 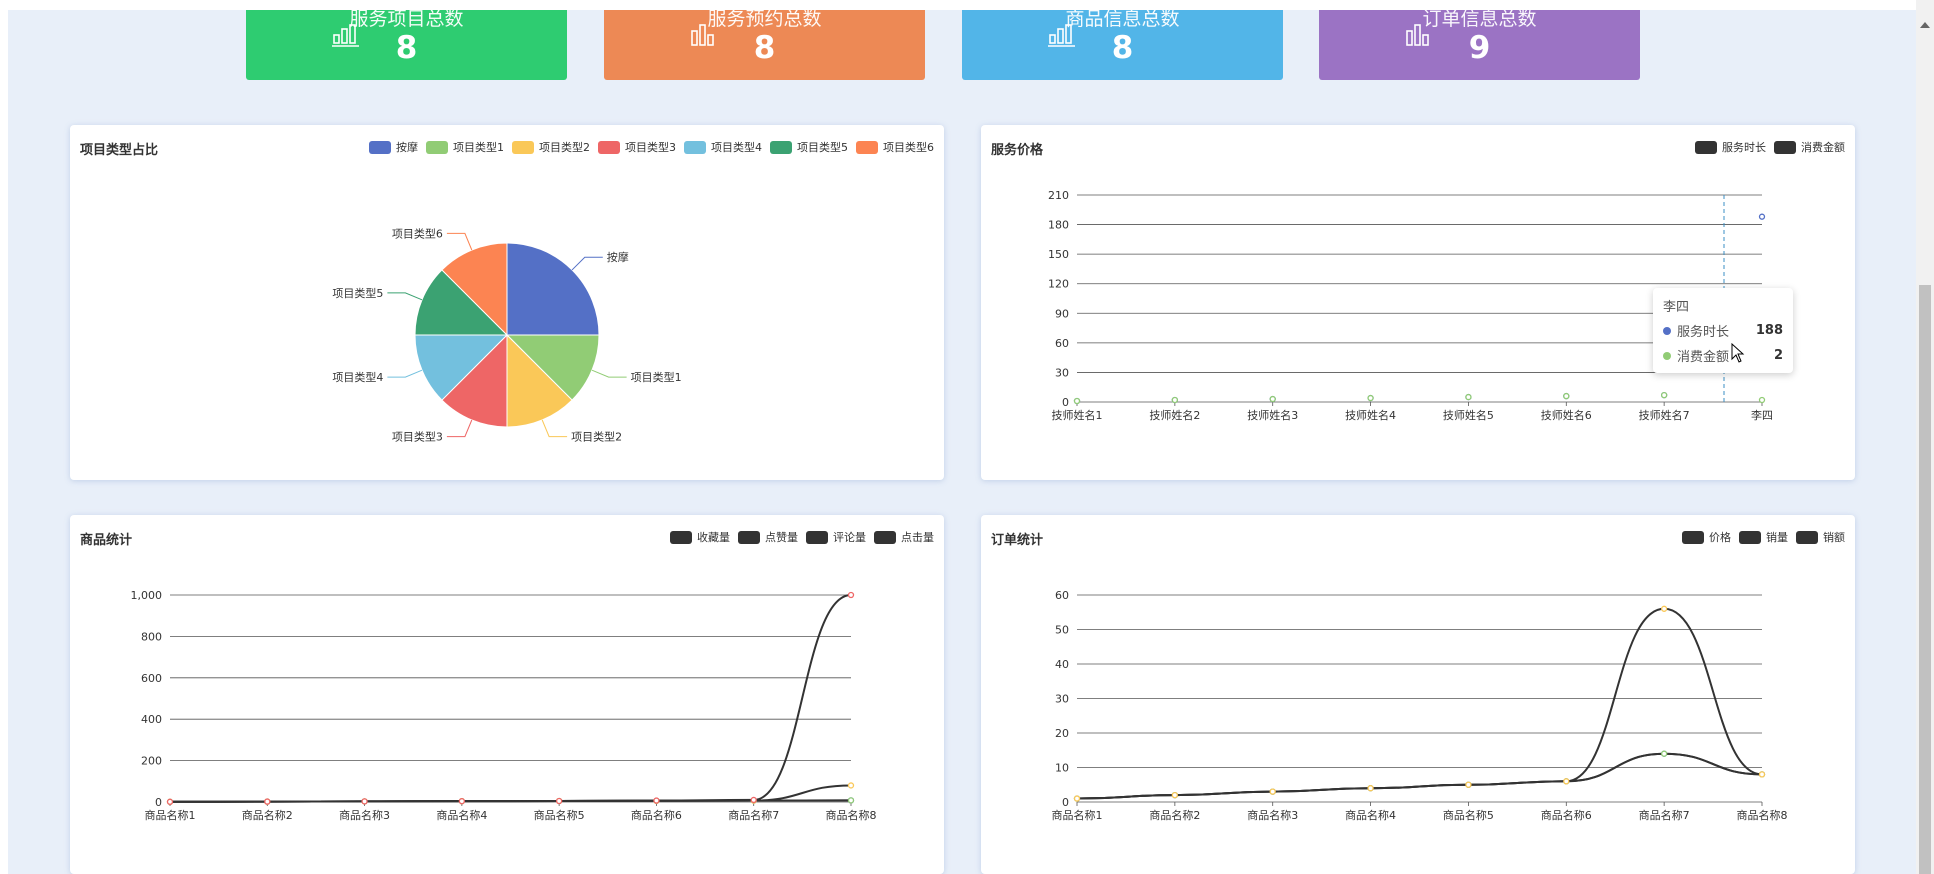 I want to click on legend-item: 价格, so click(x=1706, y=537).